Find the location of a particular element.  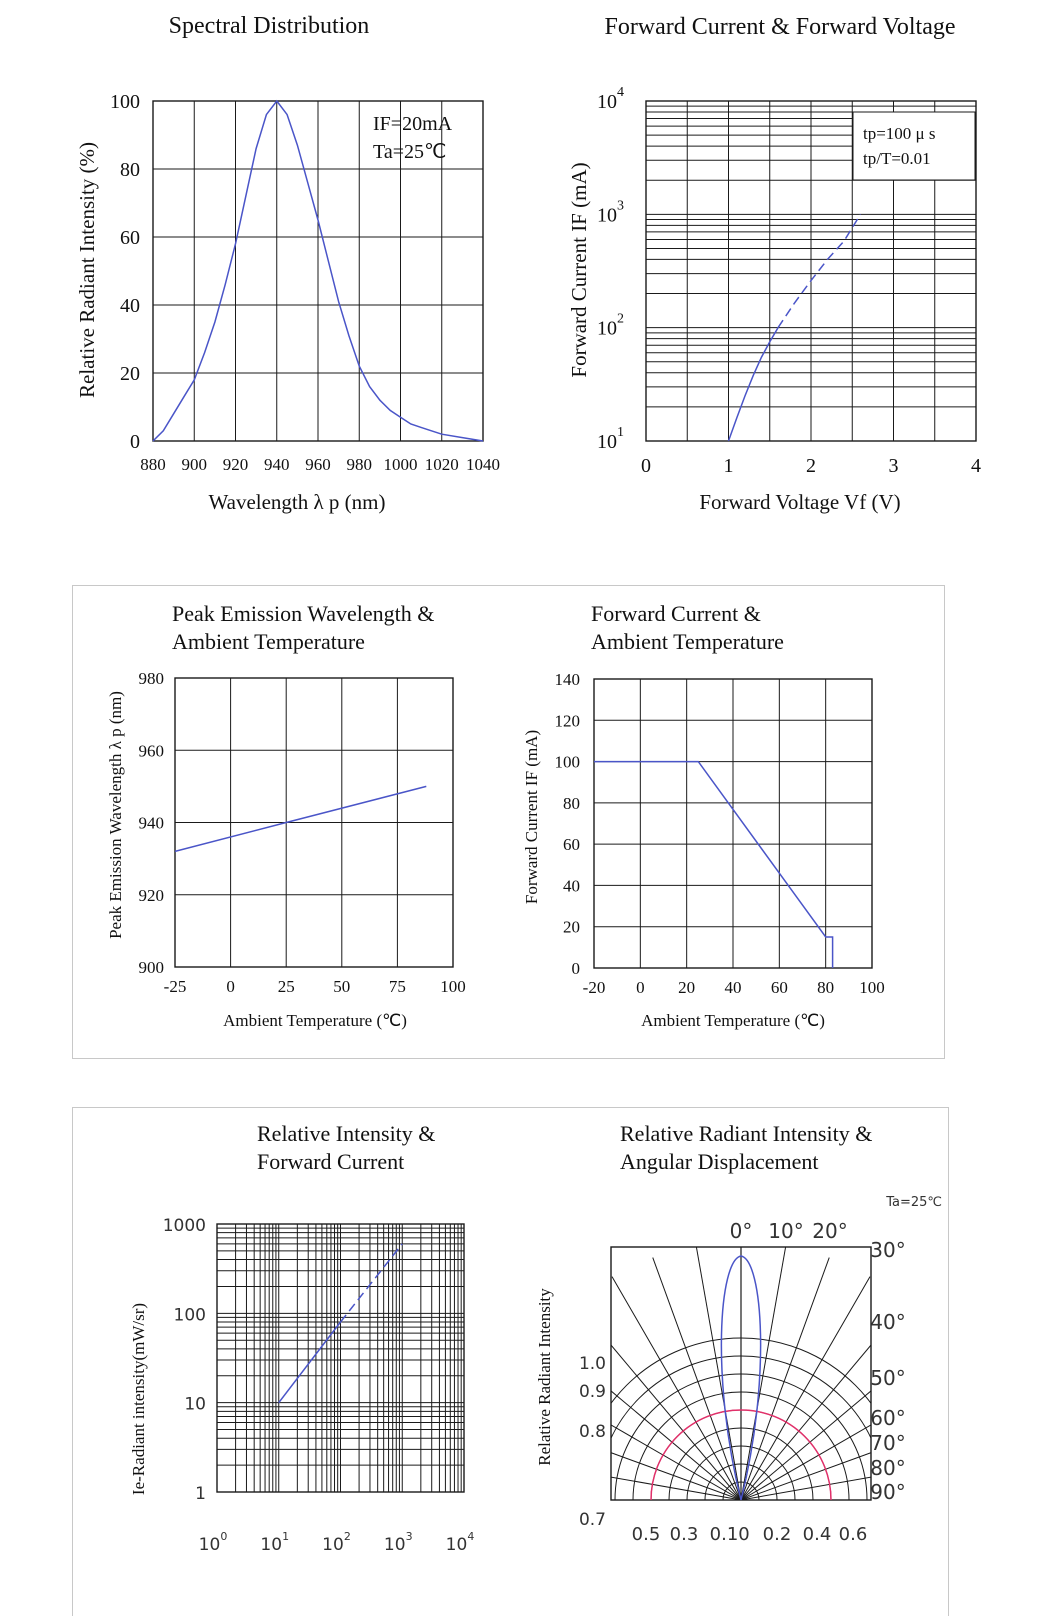

peak-x-tick: 25 is located at coordinates (286, 986).